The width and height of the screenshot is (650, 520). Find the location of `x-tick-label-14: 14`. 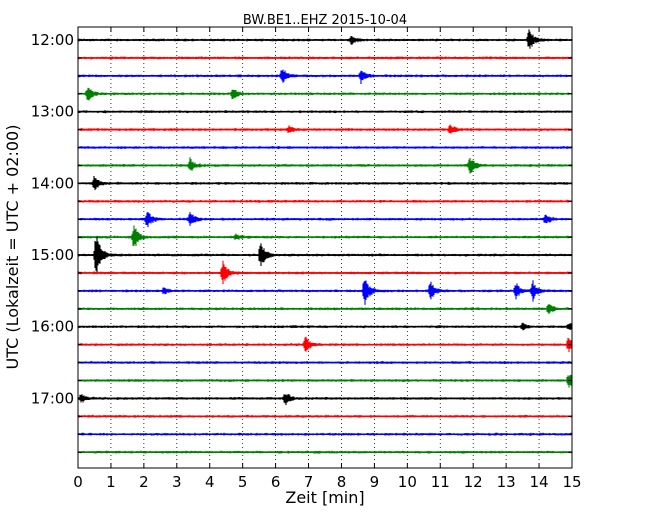

x-tick-label-14: 14 is located at coordinates (539, 482).